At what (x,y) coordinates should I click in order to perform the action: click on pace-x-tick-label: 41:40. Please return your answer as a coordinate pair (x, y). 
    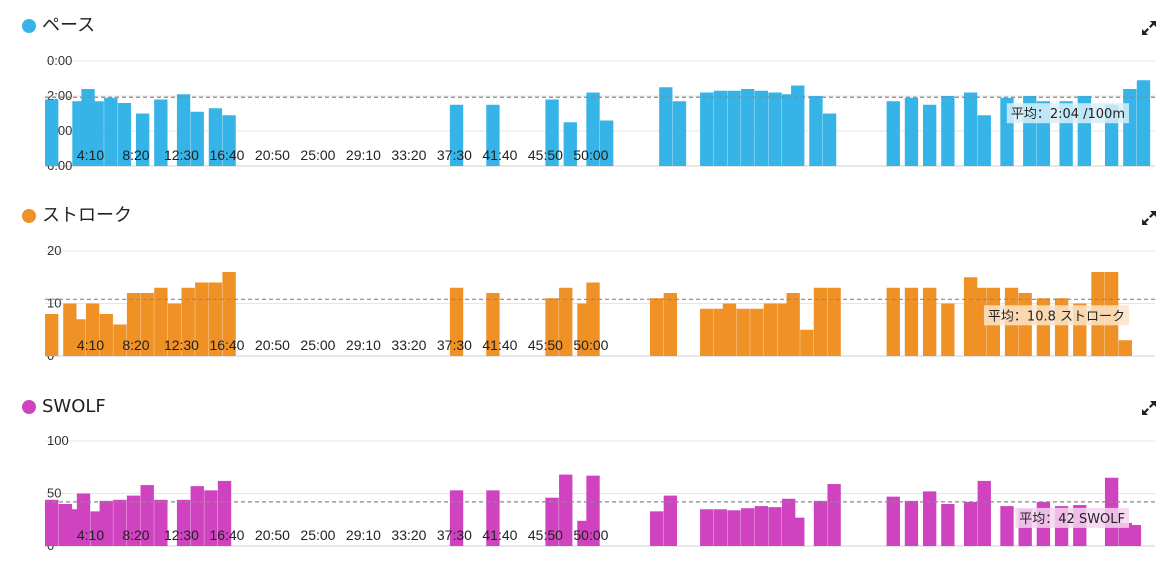
    Looking at the image, I should click on (499, 155).